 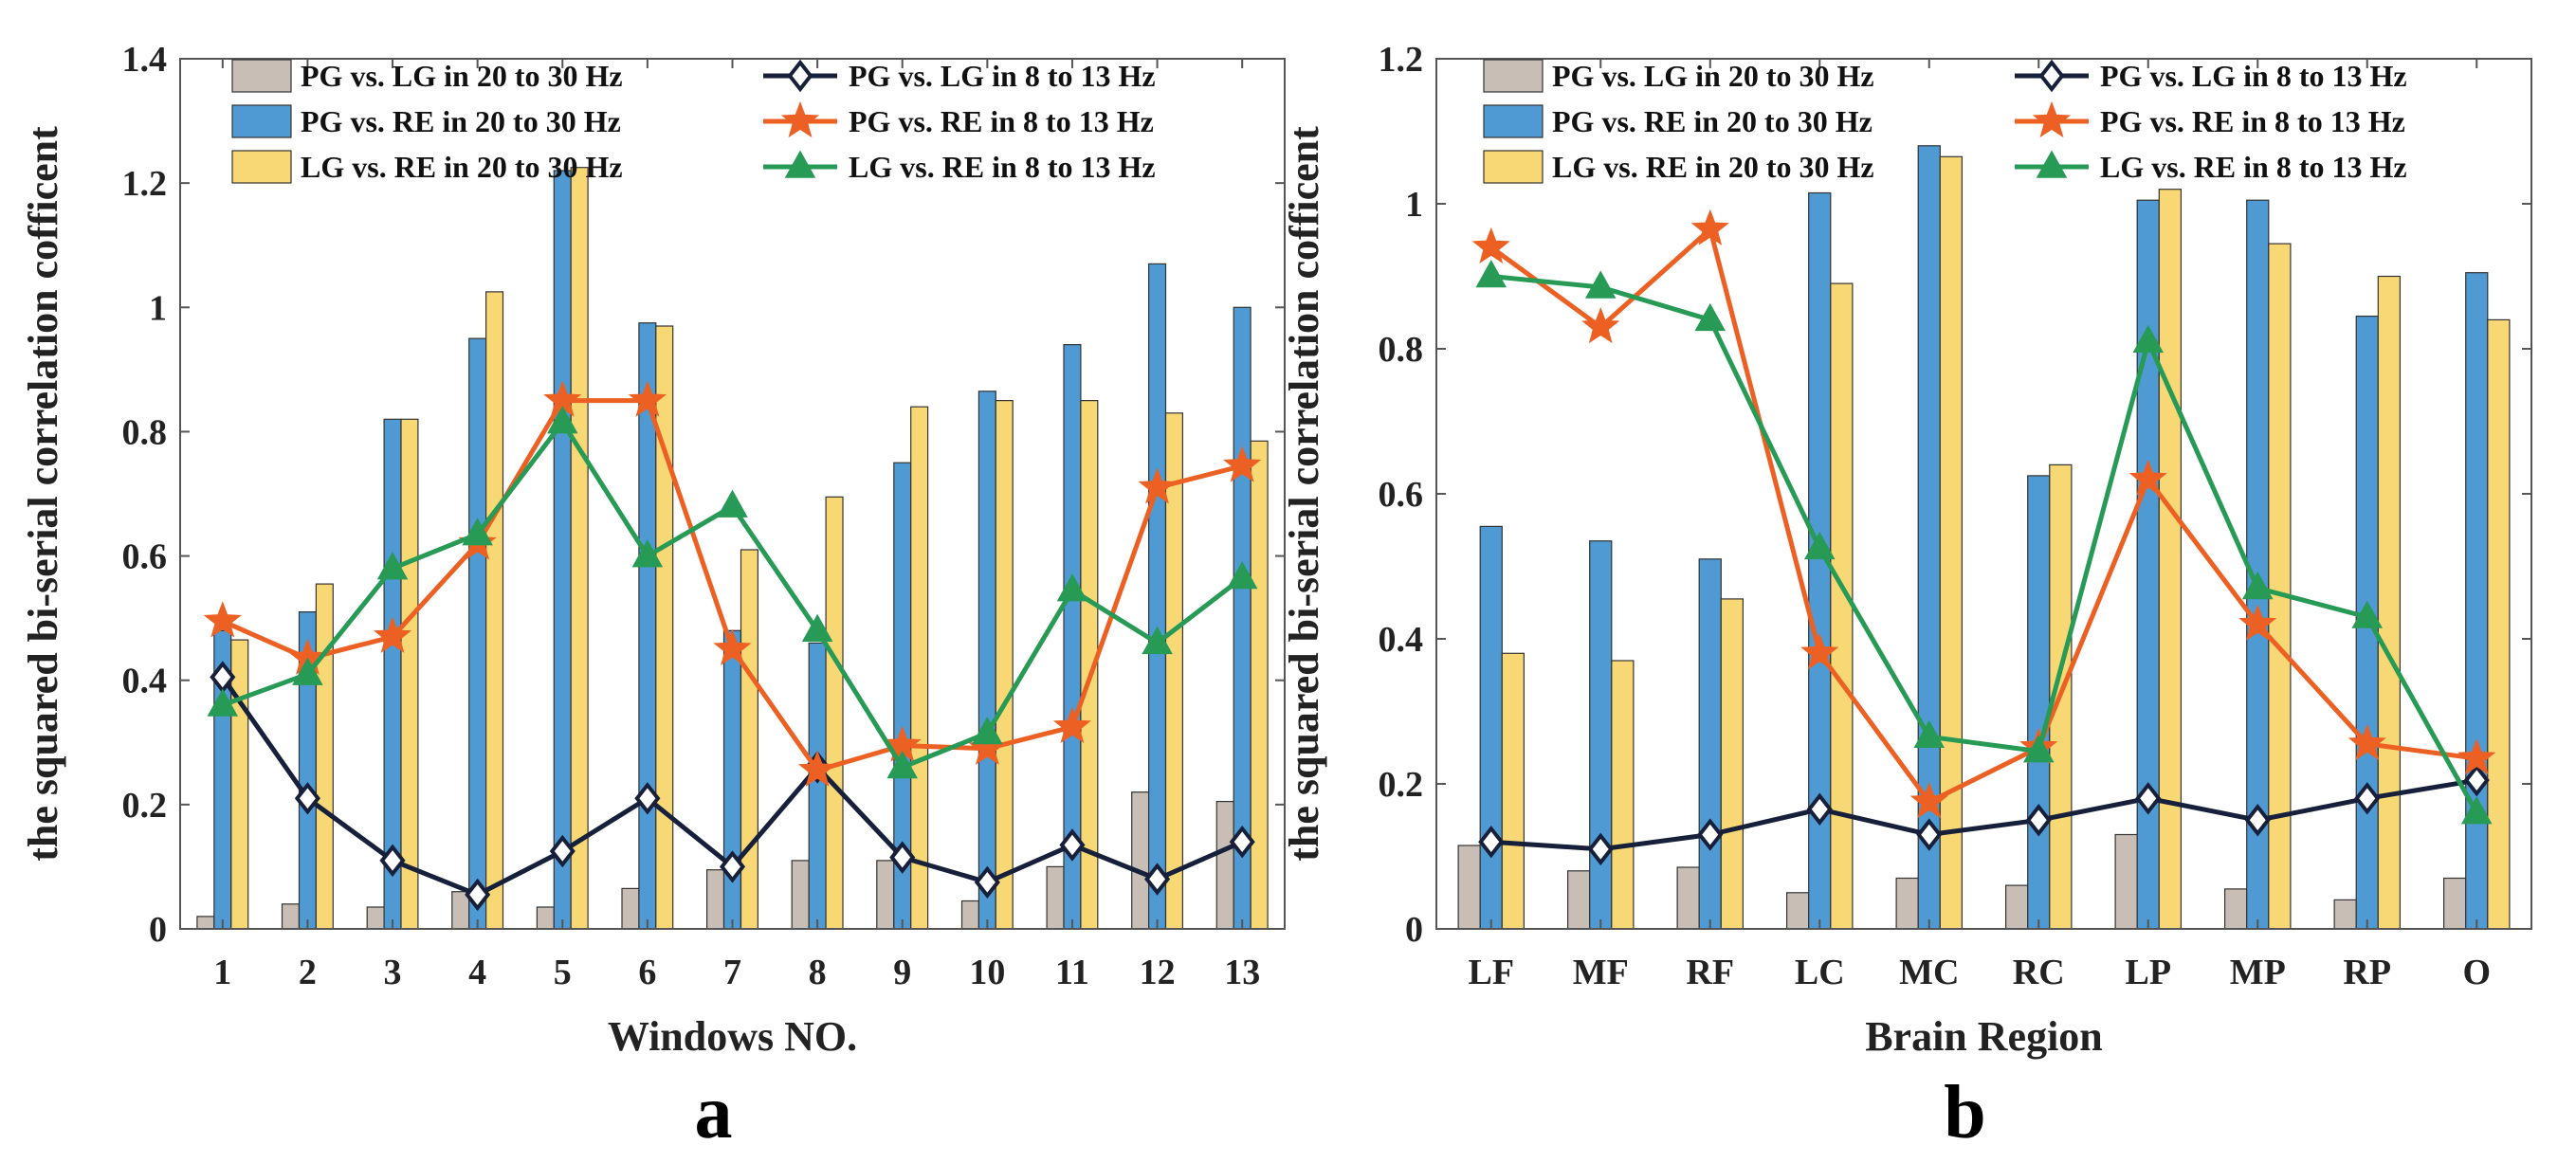 I want to click on panel-a-legend-marker-line3, so click(x=800, y=164).